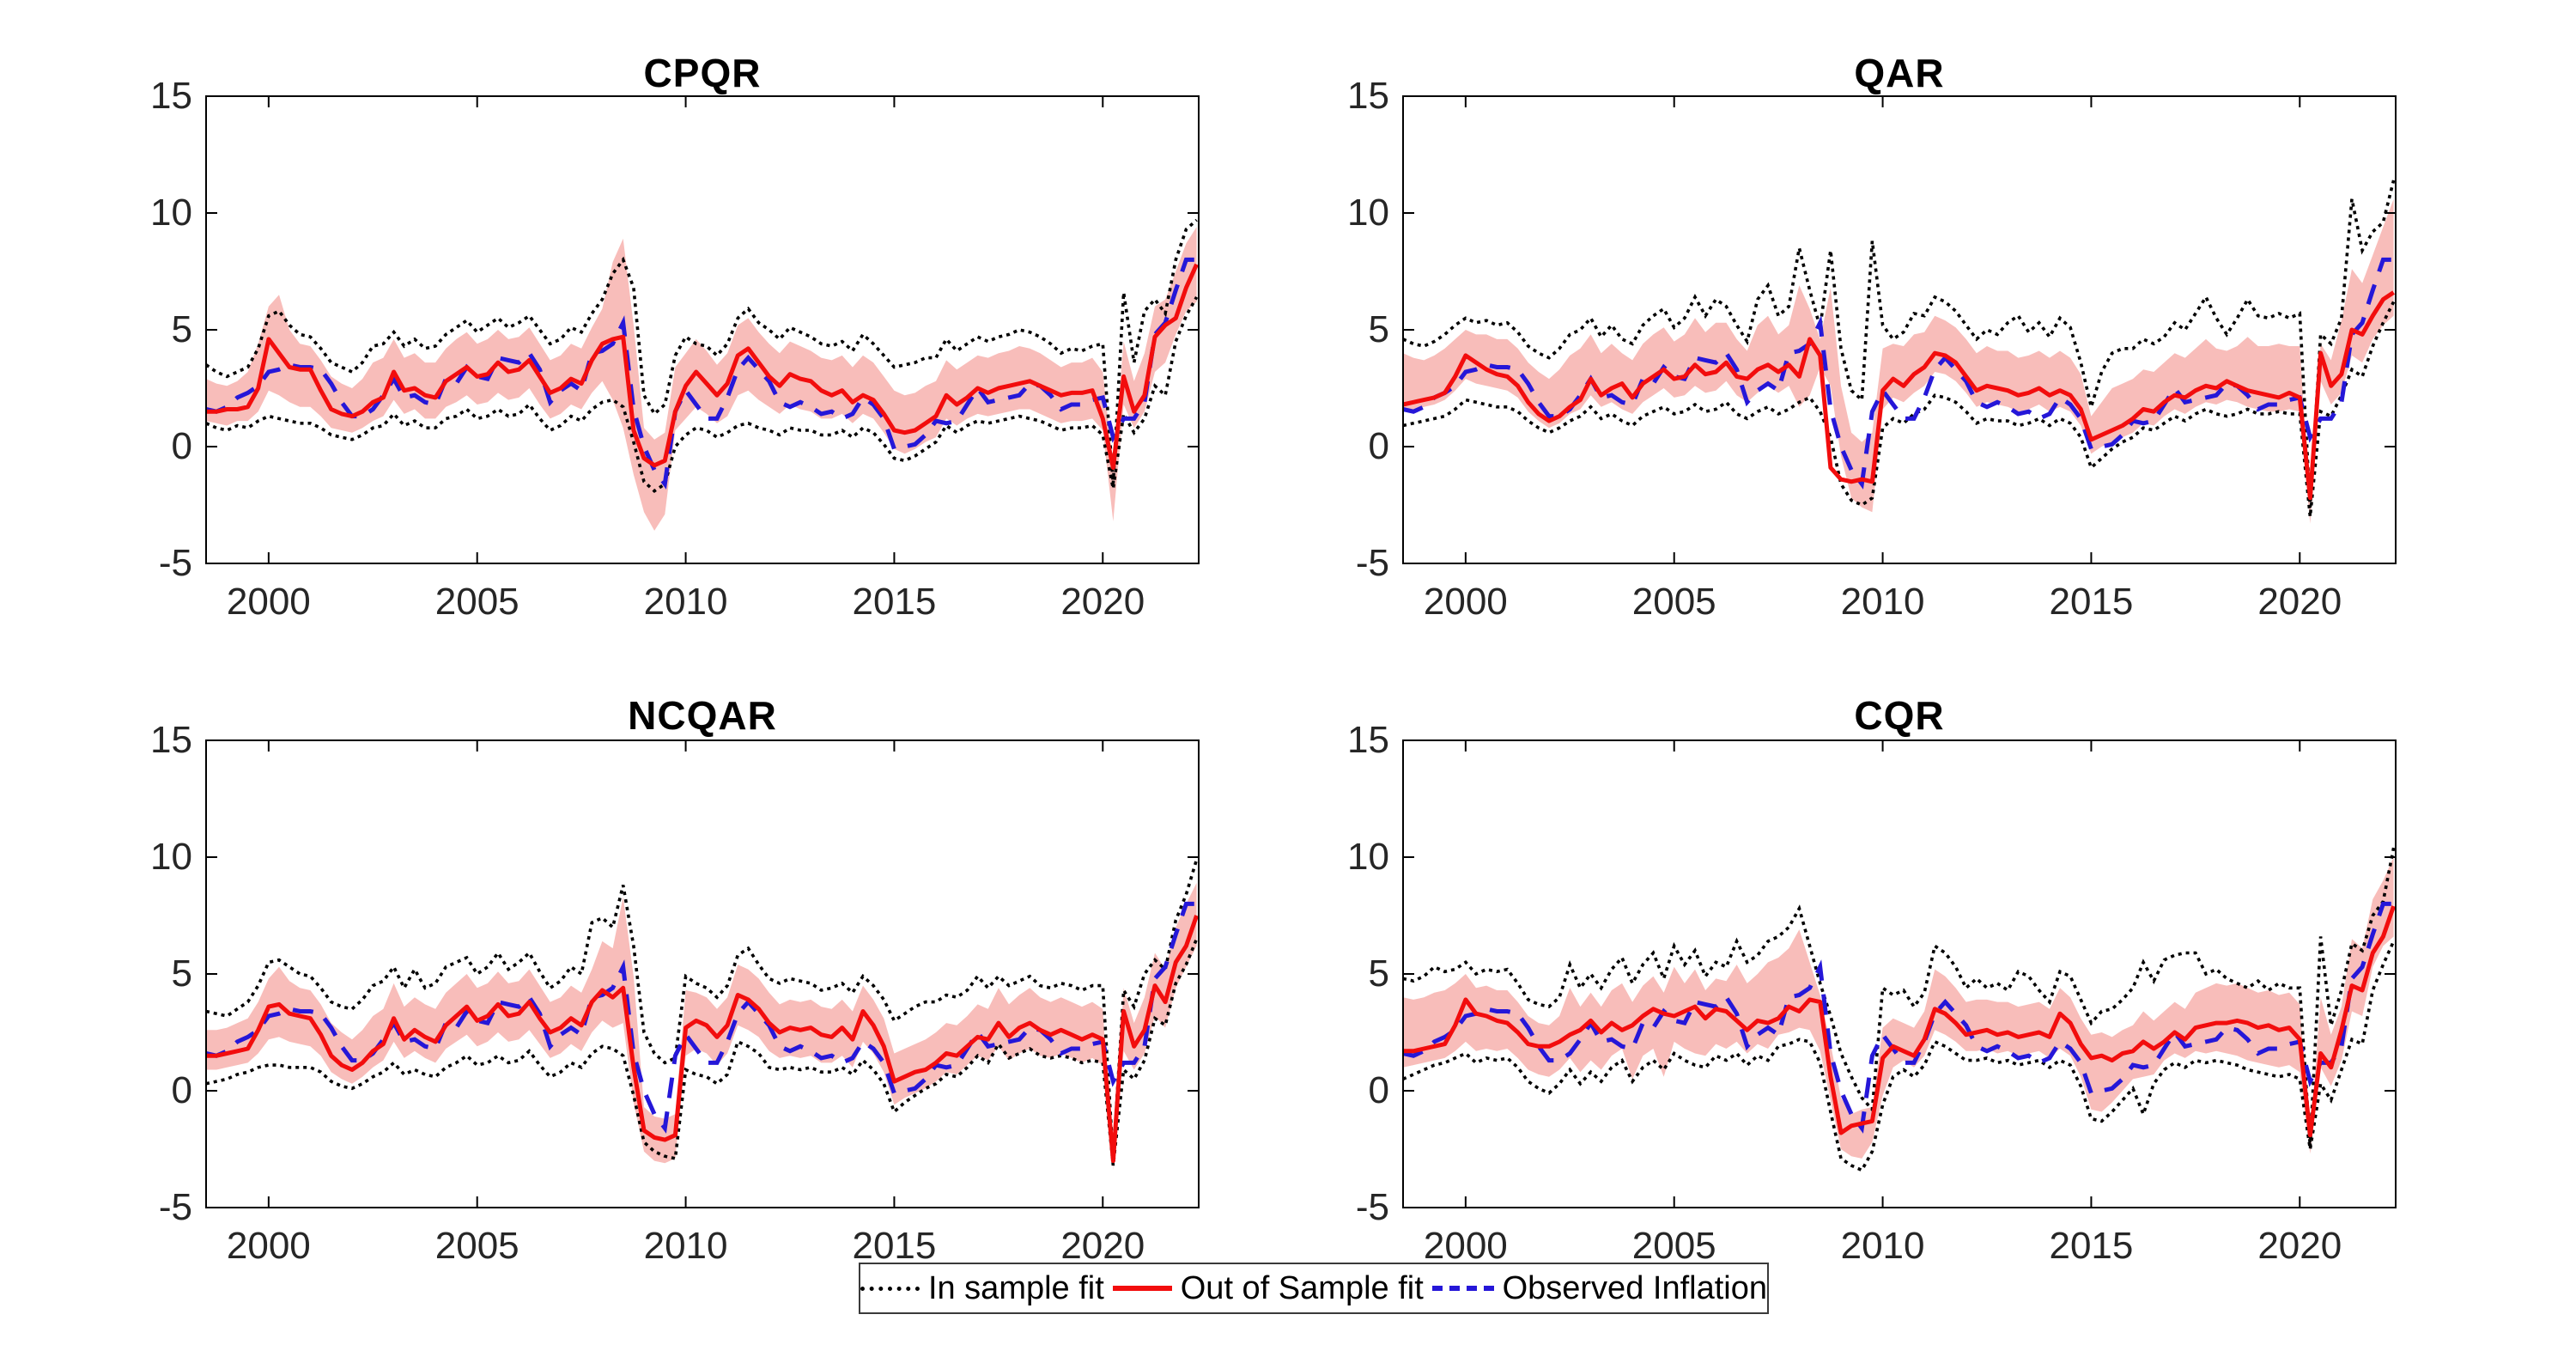 The height and width of the screenshot is (1351, 2576). I want to click on panel-title-cqr: CQR, so click(1900, 715).